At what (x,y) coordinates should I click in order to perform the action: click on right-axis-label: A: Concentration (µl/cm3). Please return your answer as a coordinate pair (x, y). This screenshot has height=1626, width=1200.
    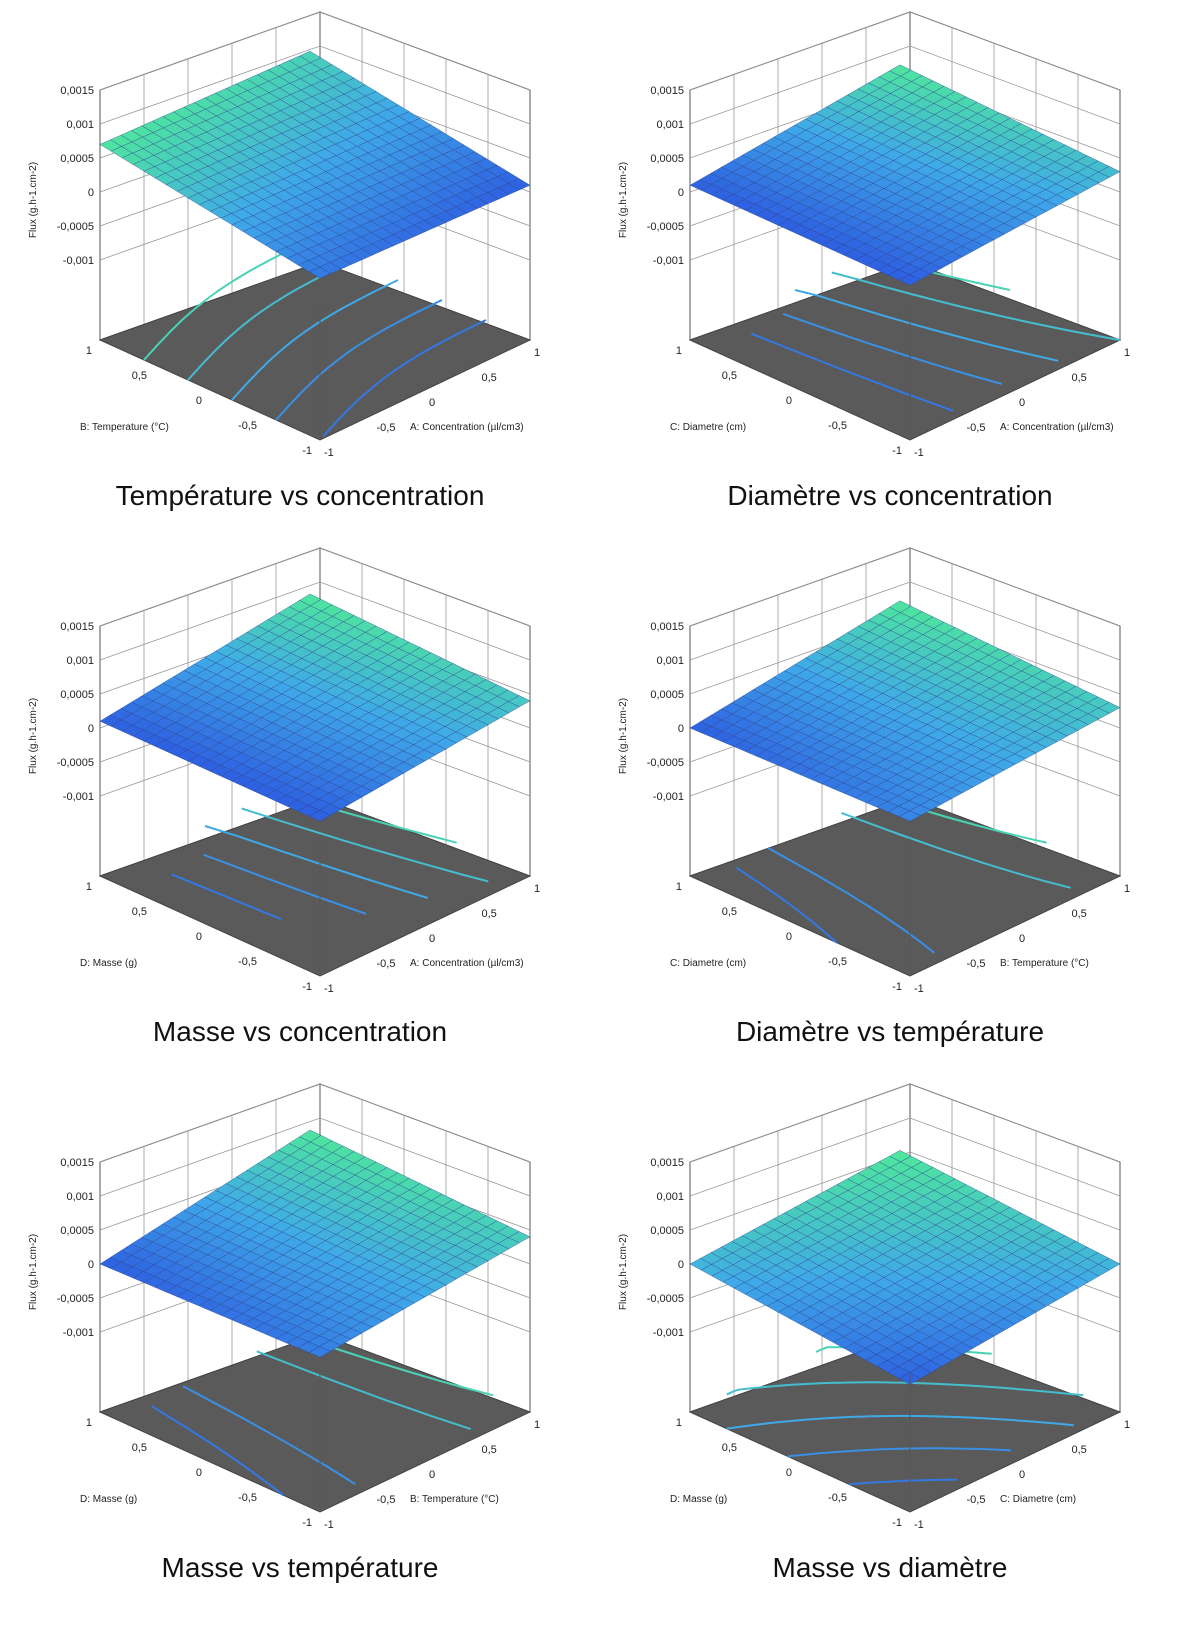
    Looking at the image, I should click on (1057, 427).